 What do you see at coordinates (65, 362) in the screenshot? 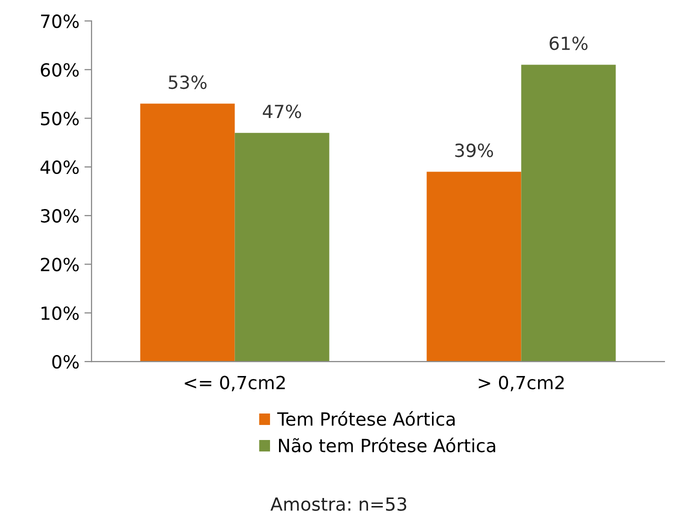
I see `y-tick-label: 0%` at bounding box center [65, 362].